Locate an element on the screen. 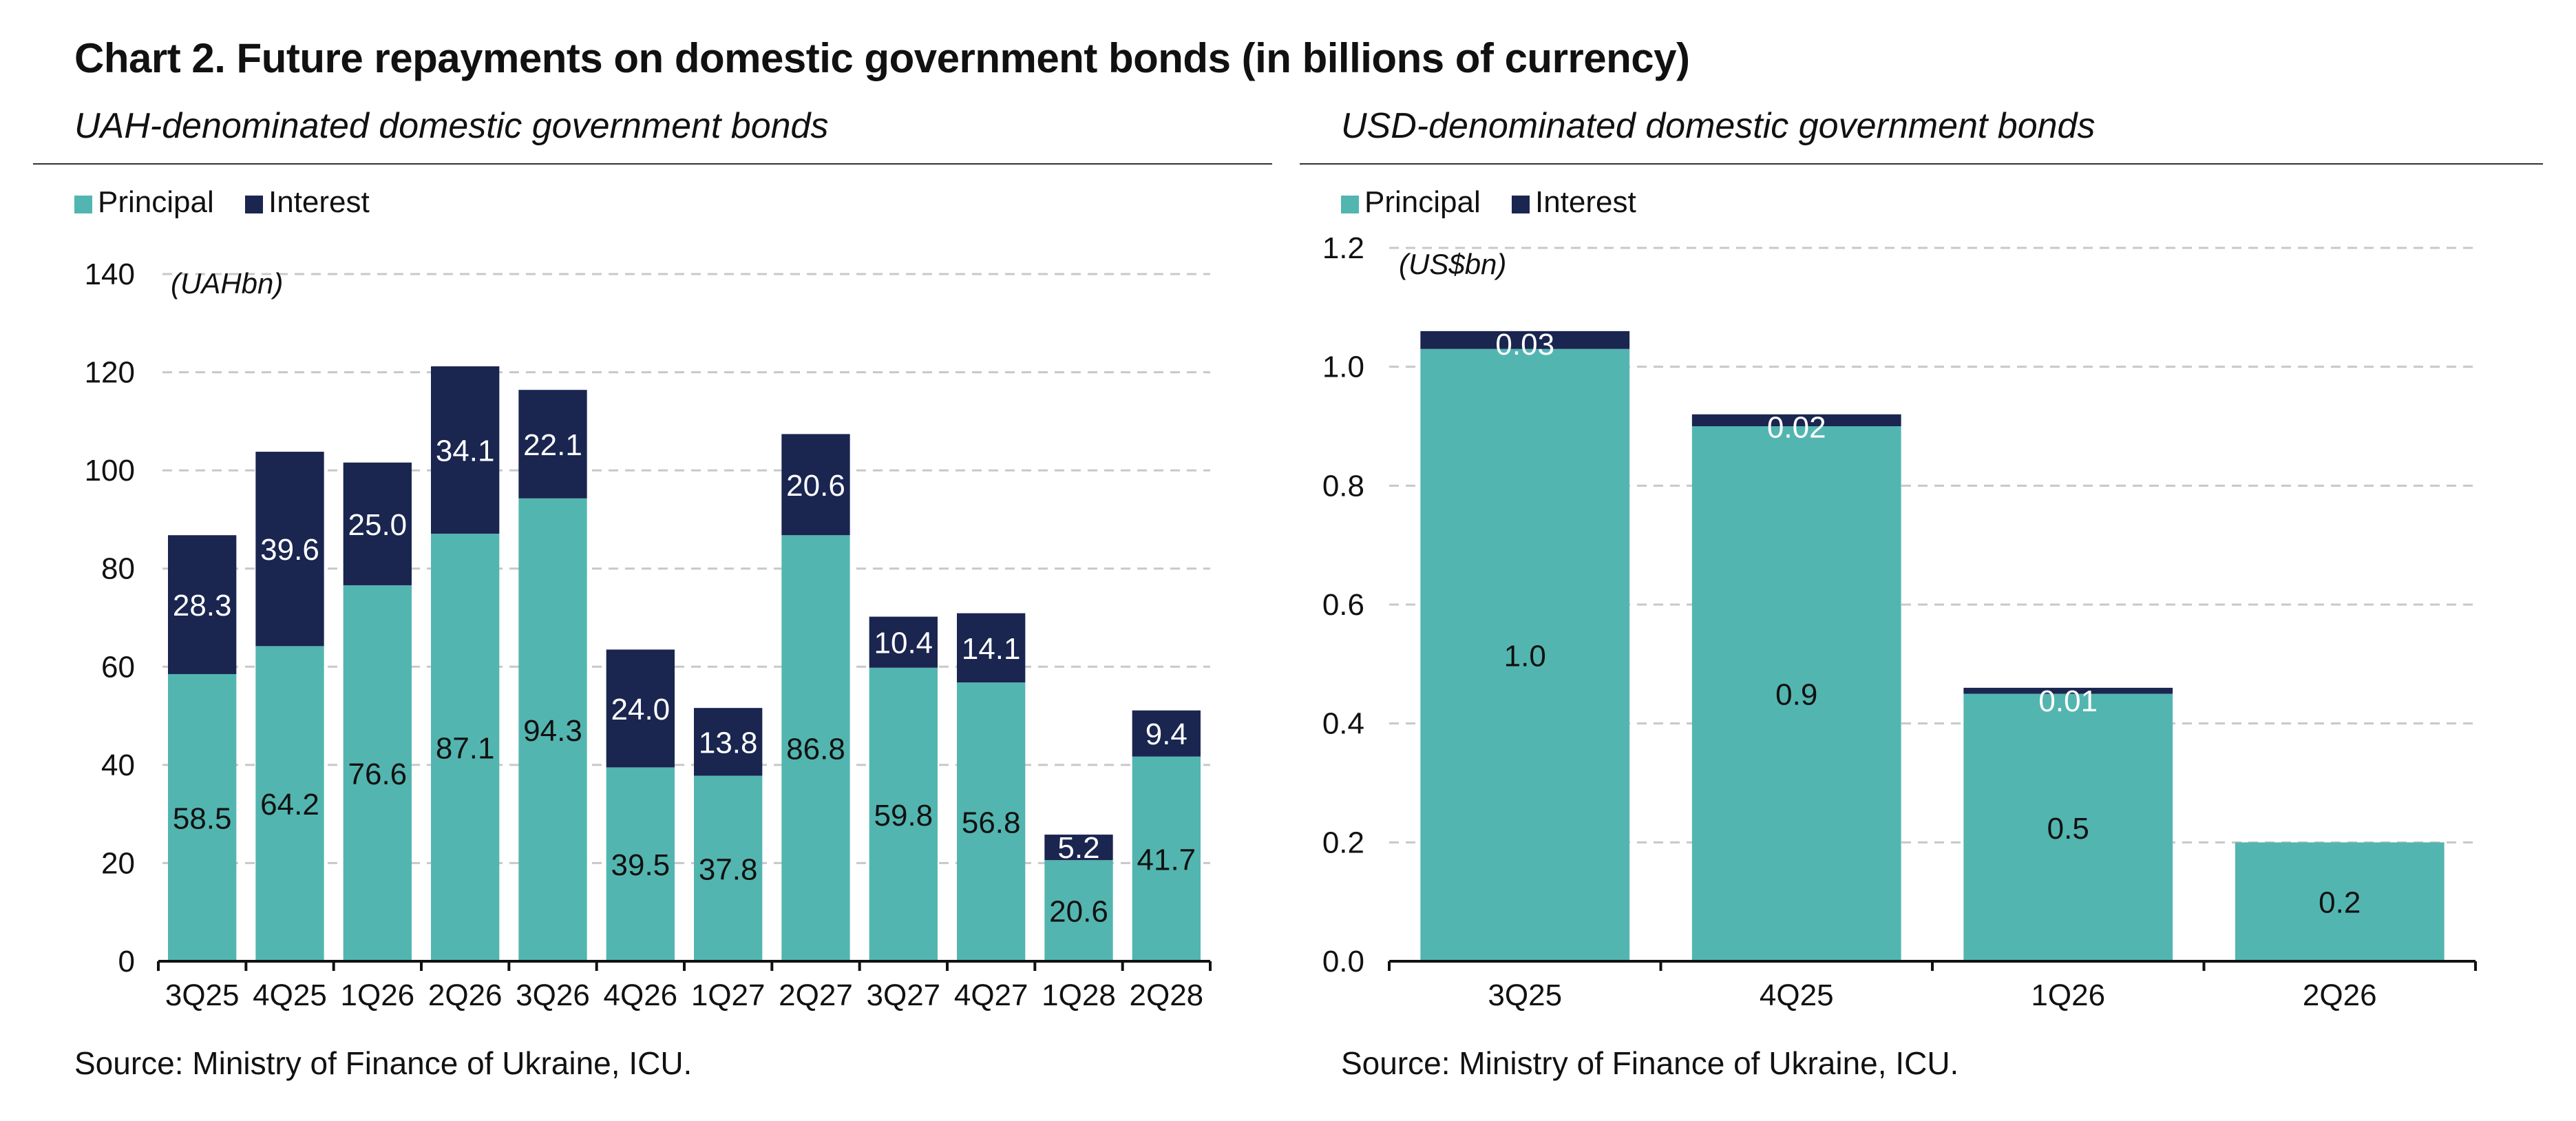  y-tick-label: 1.0 is located at coordinates (1343, 367).